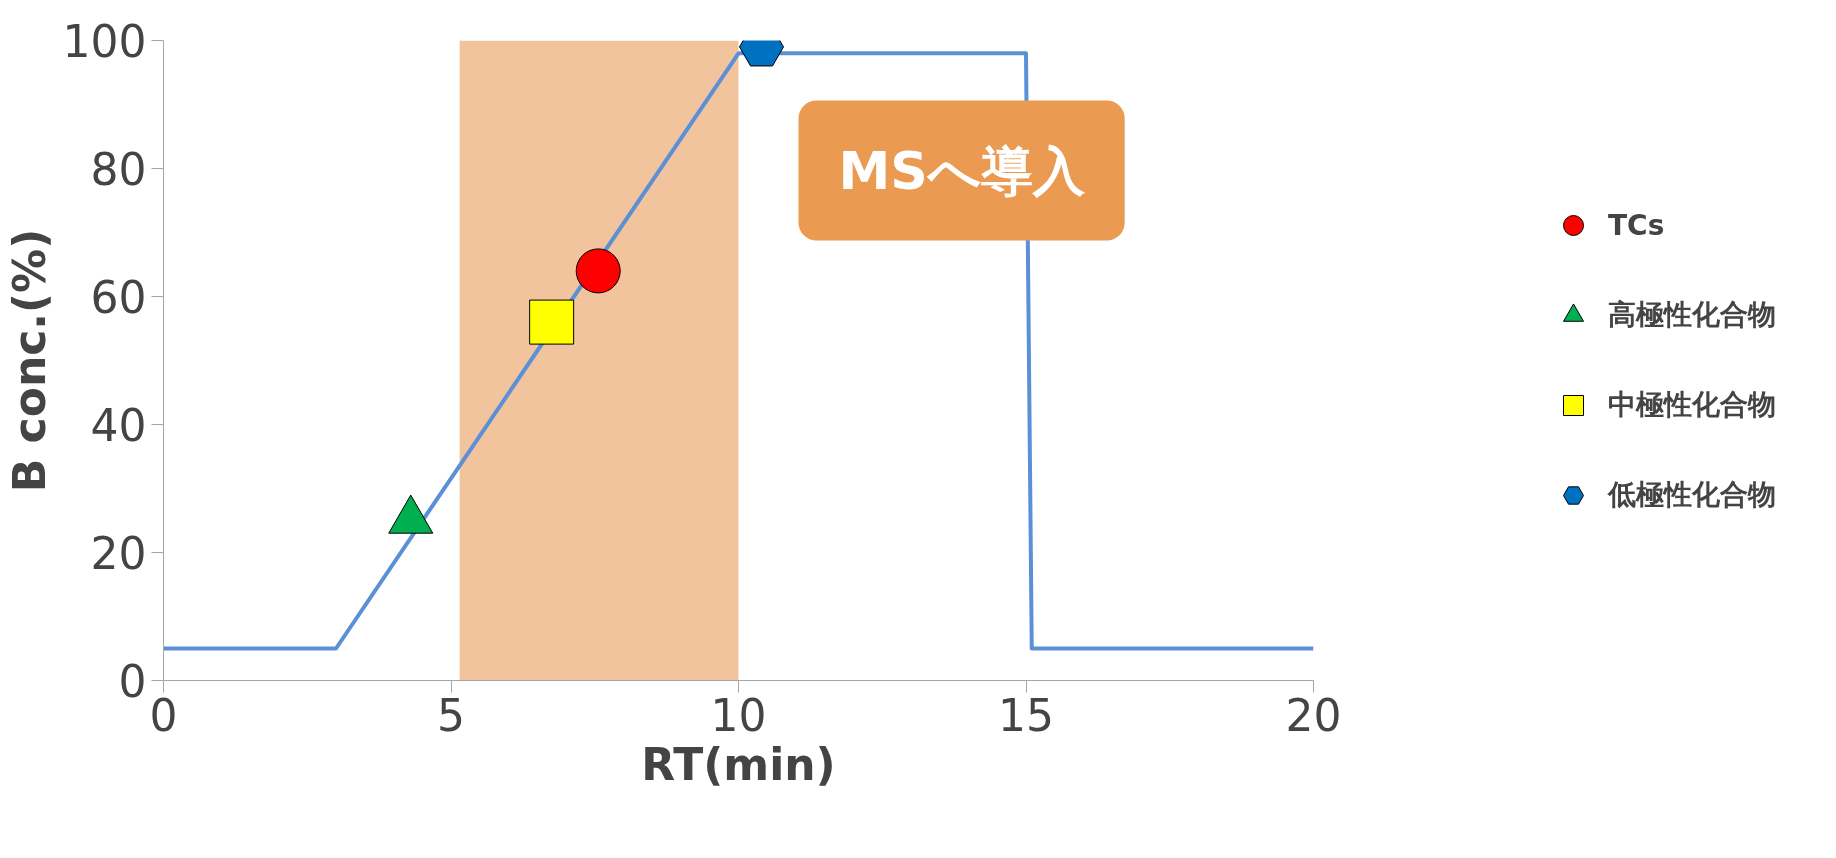 Image resolution: width=1836 pixels, height=858 pixels. Describe the element at coordinates (1026, 715) in the screenshot. I see `x-tick-label: 15` at that location.